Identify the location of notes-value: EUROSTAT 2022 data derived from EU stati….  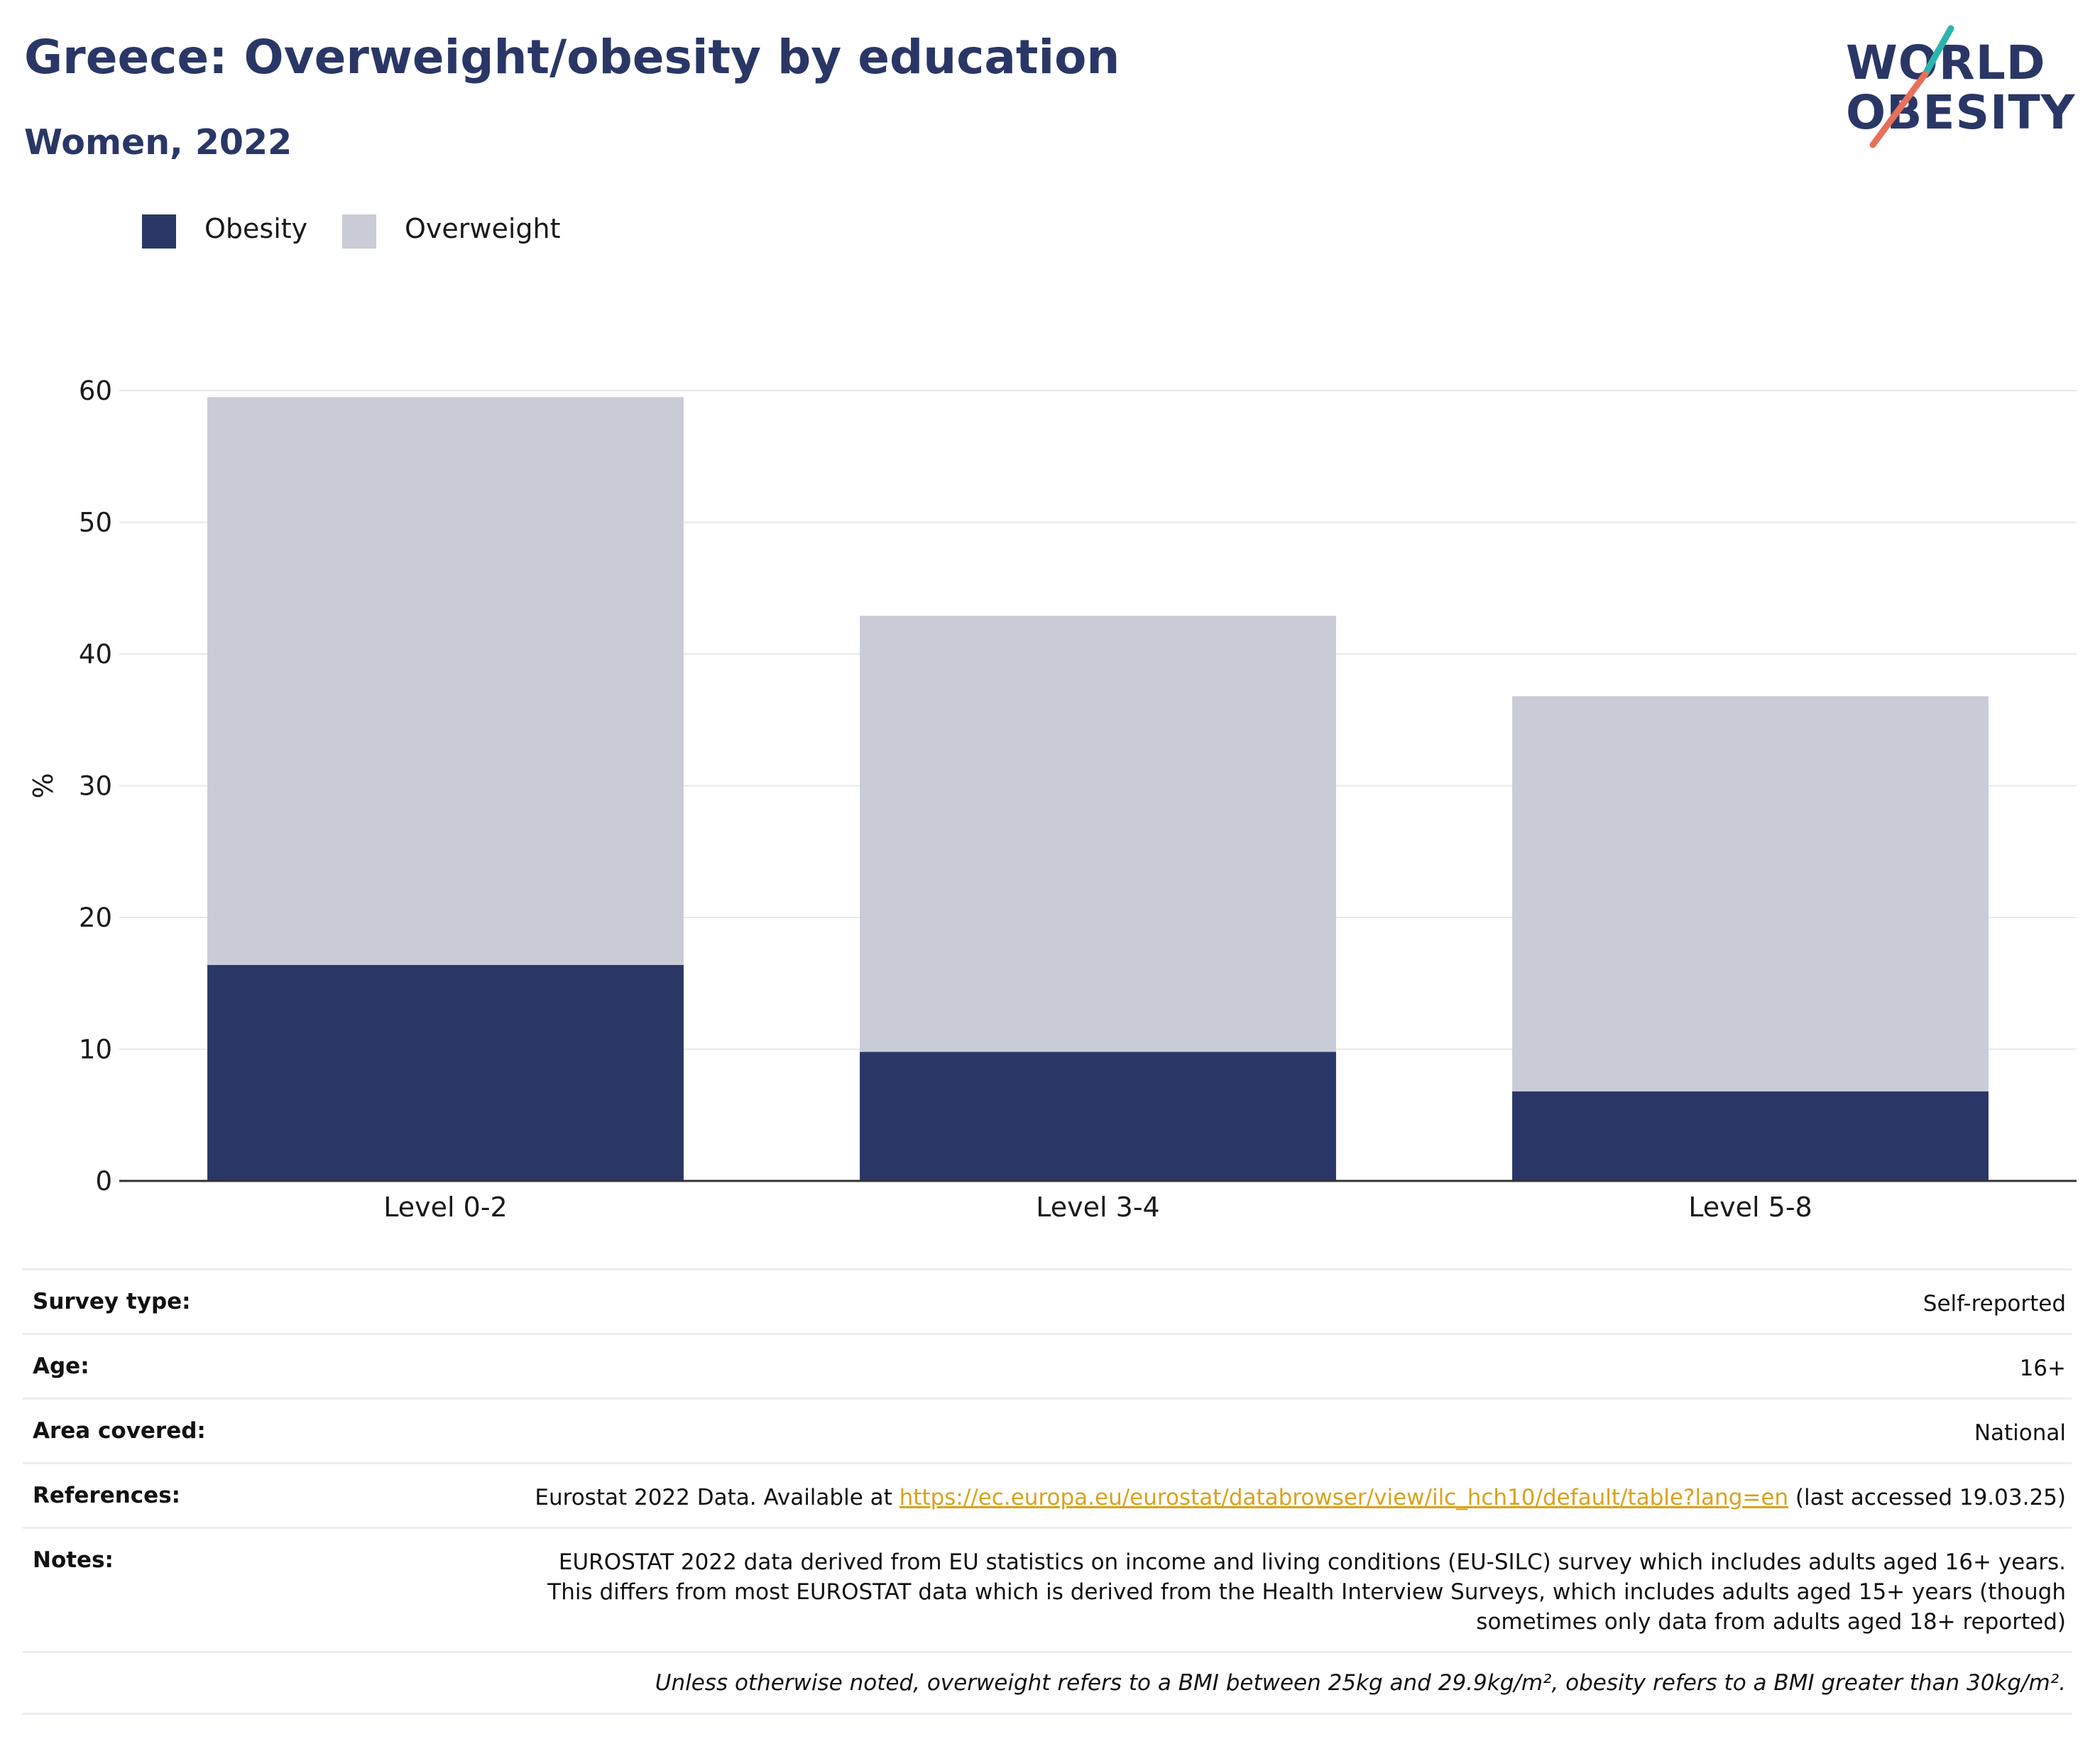
(1306, 1592).